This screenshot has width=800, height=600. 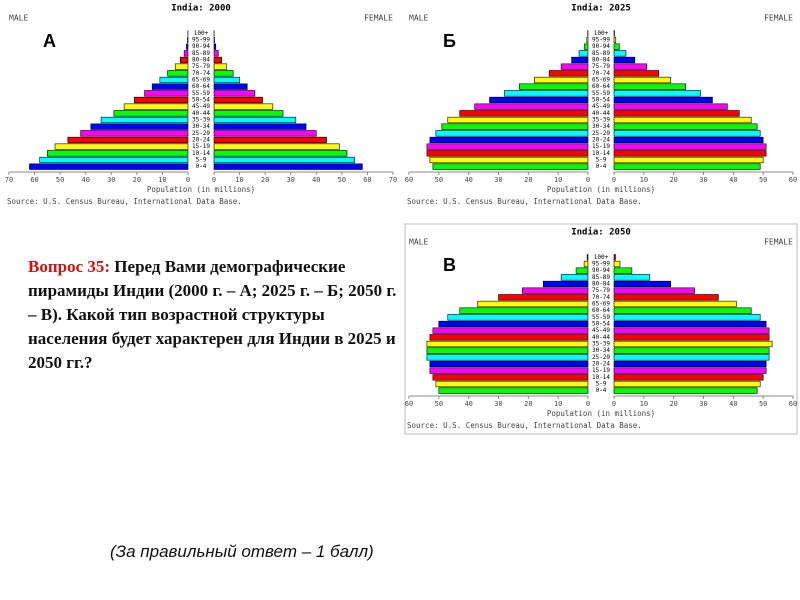 I want to click on age-label: 100+, so click(x=201, y=33).